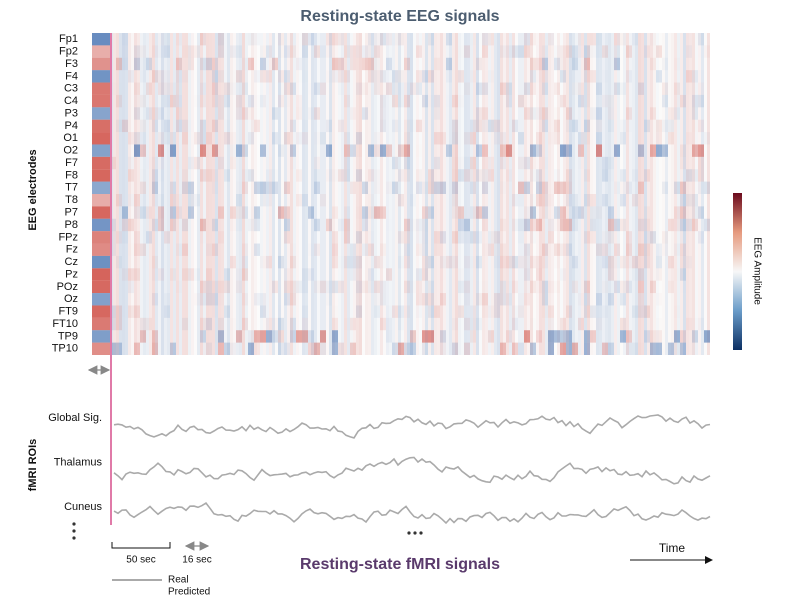 This screenshot has width=800, height=600. Describe the element at coordinates (140, 560) in the screenshot. I see `scale-bar-label: 50 sec` at that location.